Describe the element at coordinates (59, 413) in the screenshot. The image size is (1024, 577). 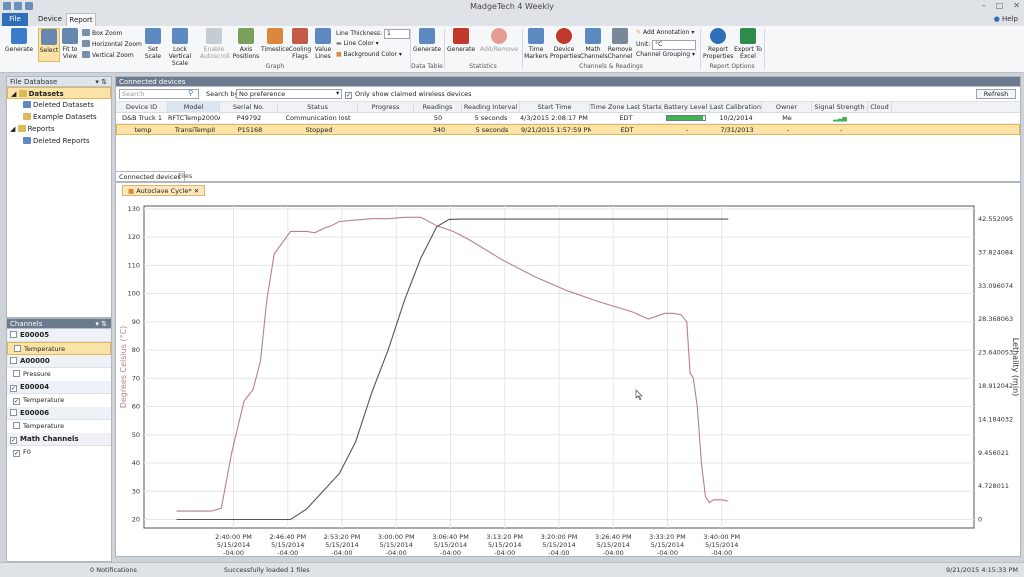
I see `channel-group: E00006` at that location.